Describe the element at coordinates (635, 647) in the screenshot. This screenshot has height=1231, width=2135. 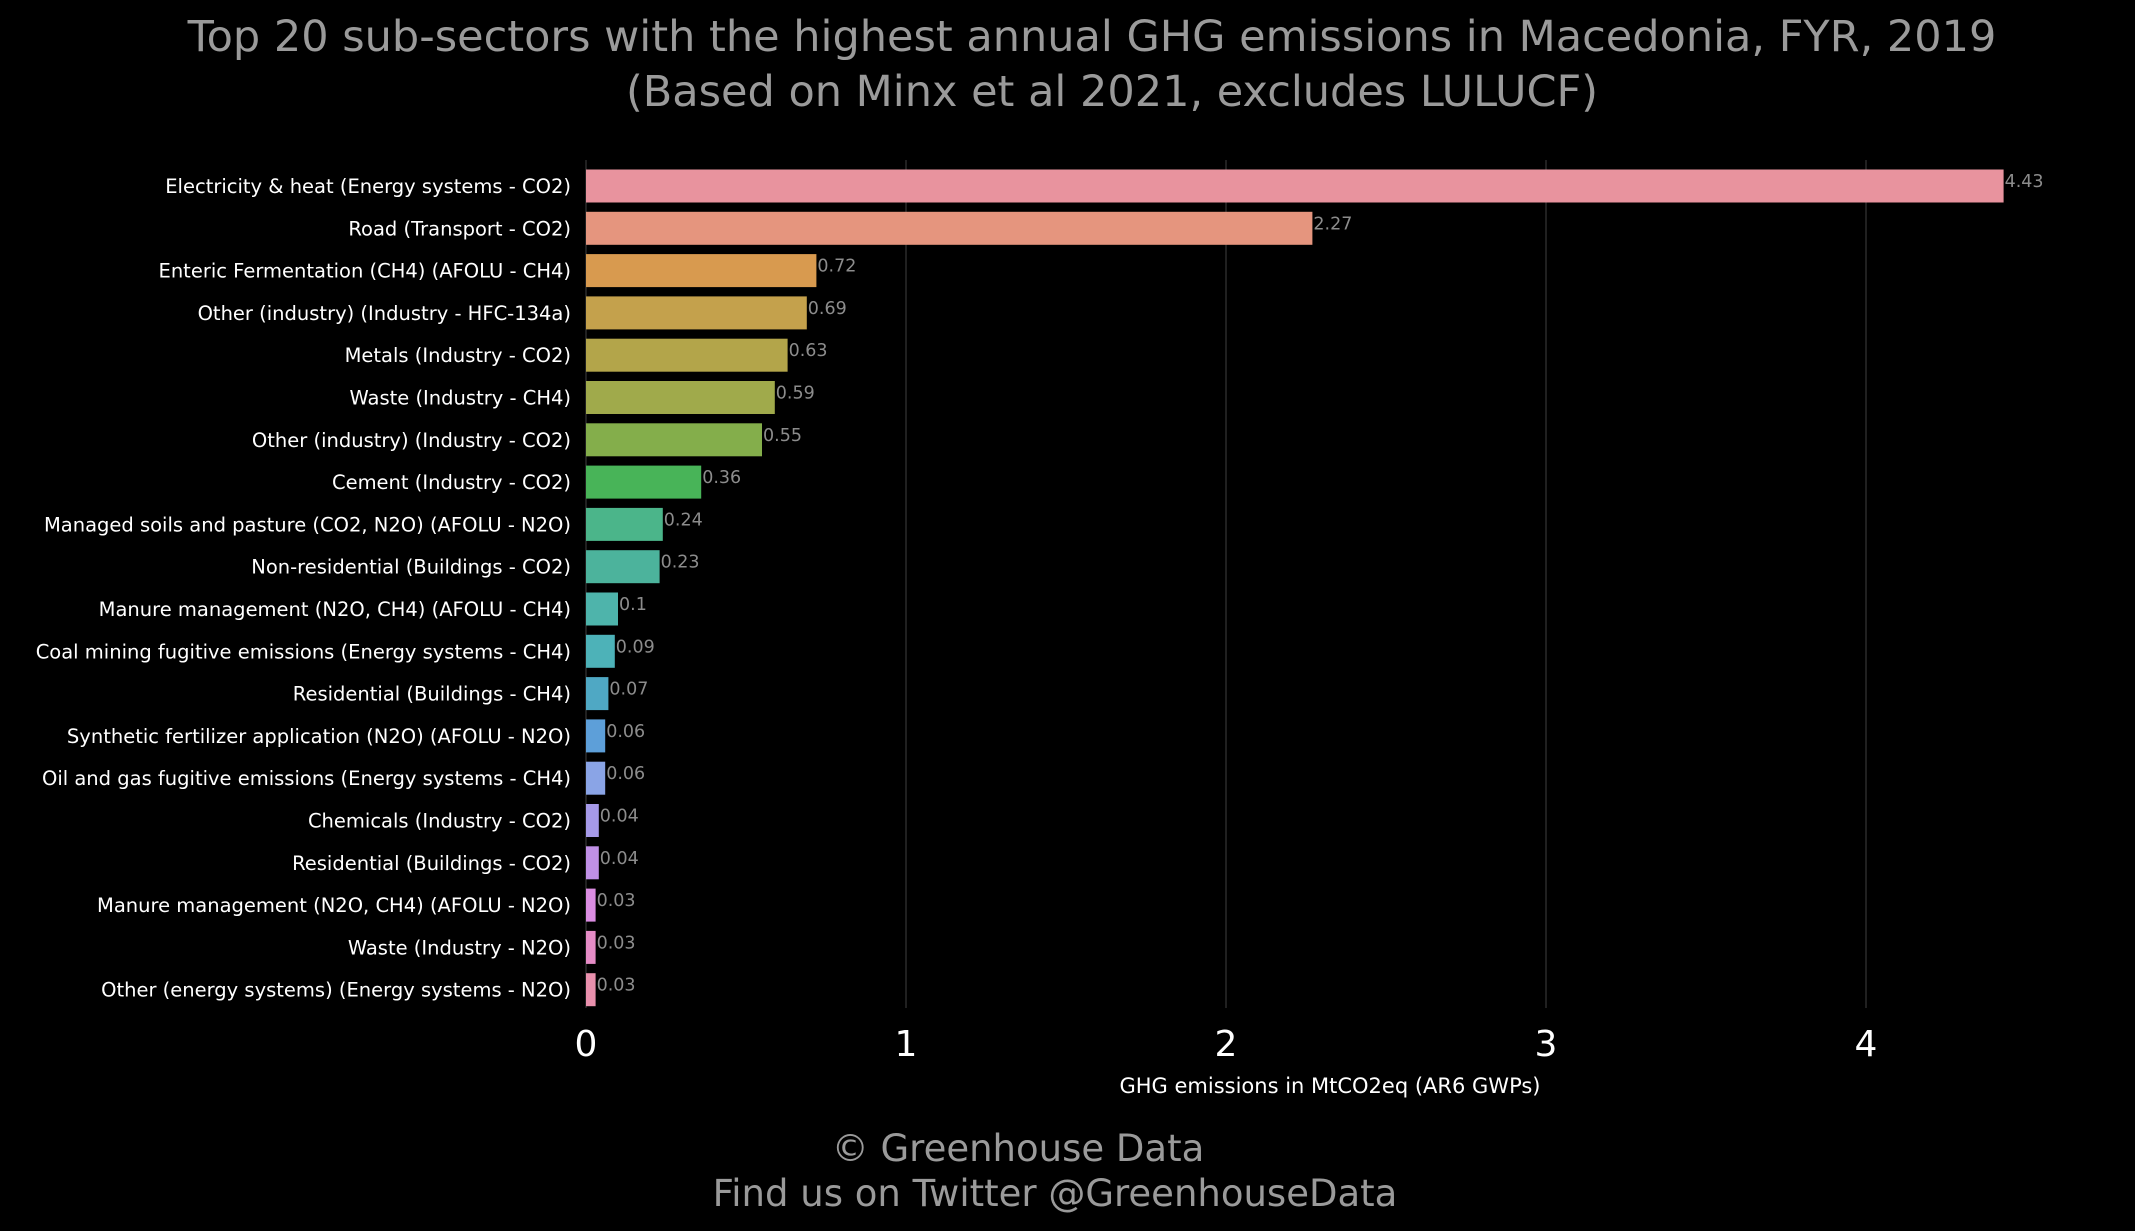
I see `data-label: 0.09` at that location.